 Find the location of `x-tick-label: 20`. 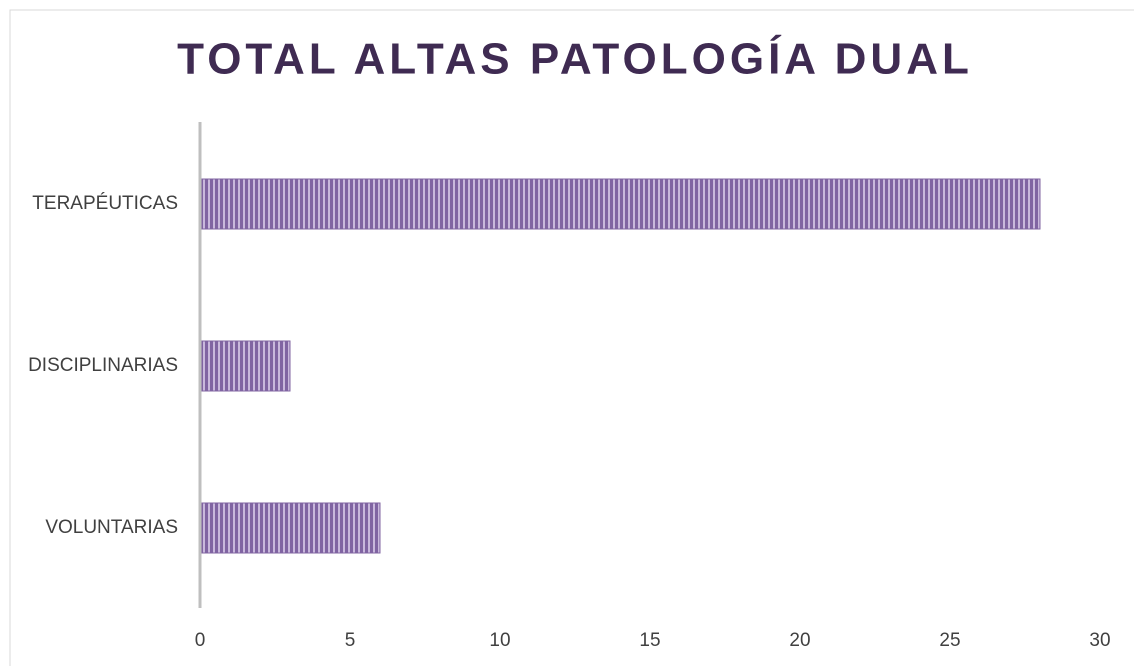

x-tick-label: 20 is located at coordinates (799, 640).